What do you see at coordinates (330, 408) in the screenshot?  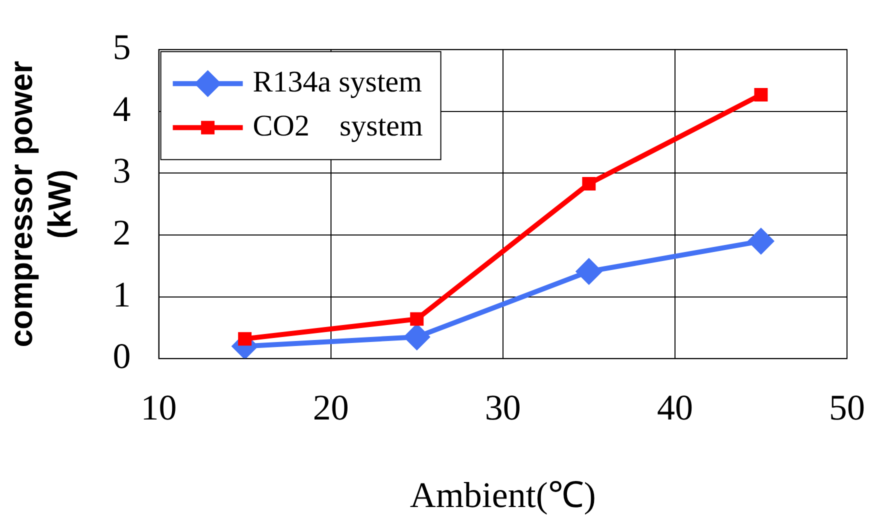 I see `x-tick-label: 20` at bounding box center [330, 408].